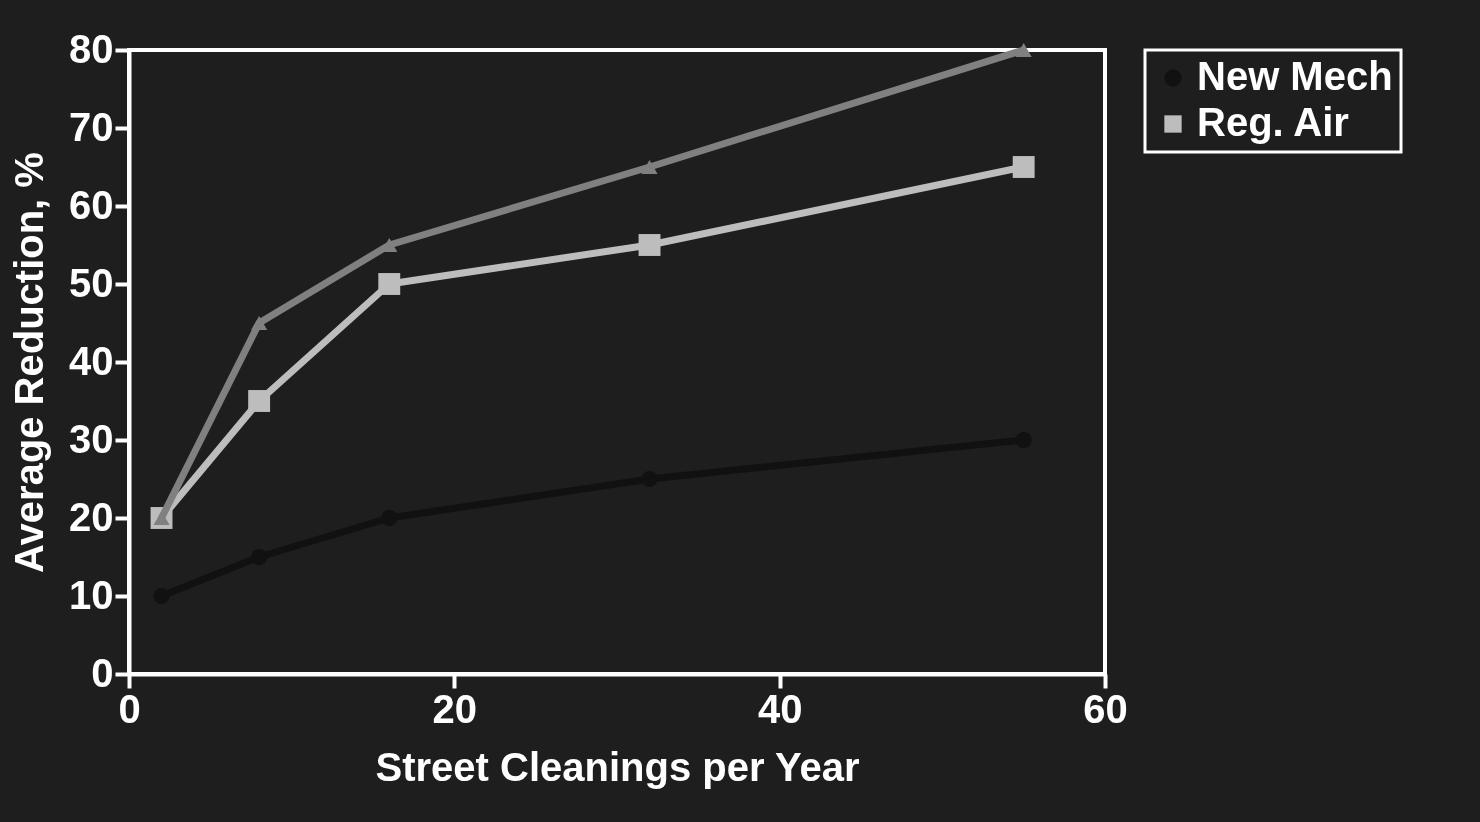 This screenshot has width=1480, height=822. What do you see at coordinates (91, 360) in the screenshot?
I see `y-tick-label: 40` at bounding box center [91, 360].